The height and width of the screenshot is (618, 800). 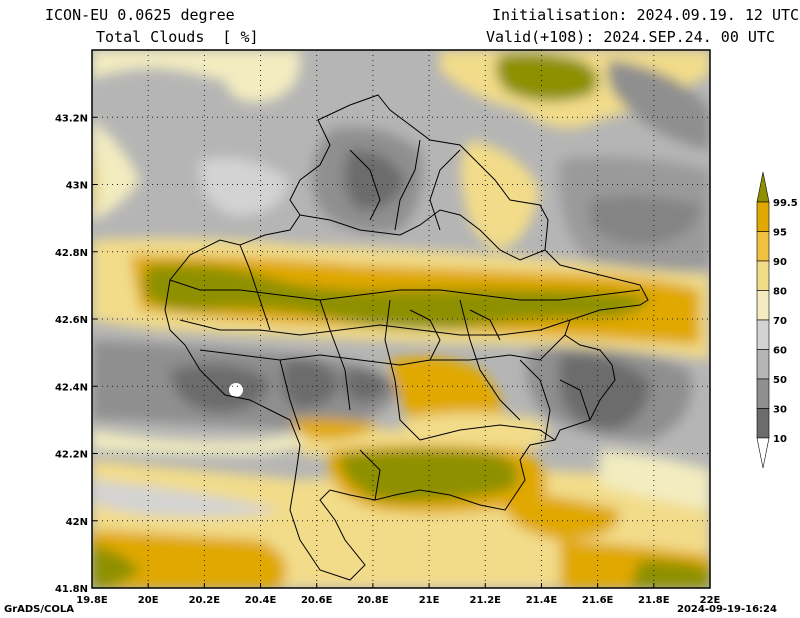 What do you see at coordinates (71, 118) in the screenshot?
I see `lat-tick-label: 43.2N` at bounding box center [71, 118].